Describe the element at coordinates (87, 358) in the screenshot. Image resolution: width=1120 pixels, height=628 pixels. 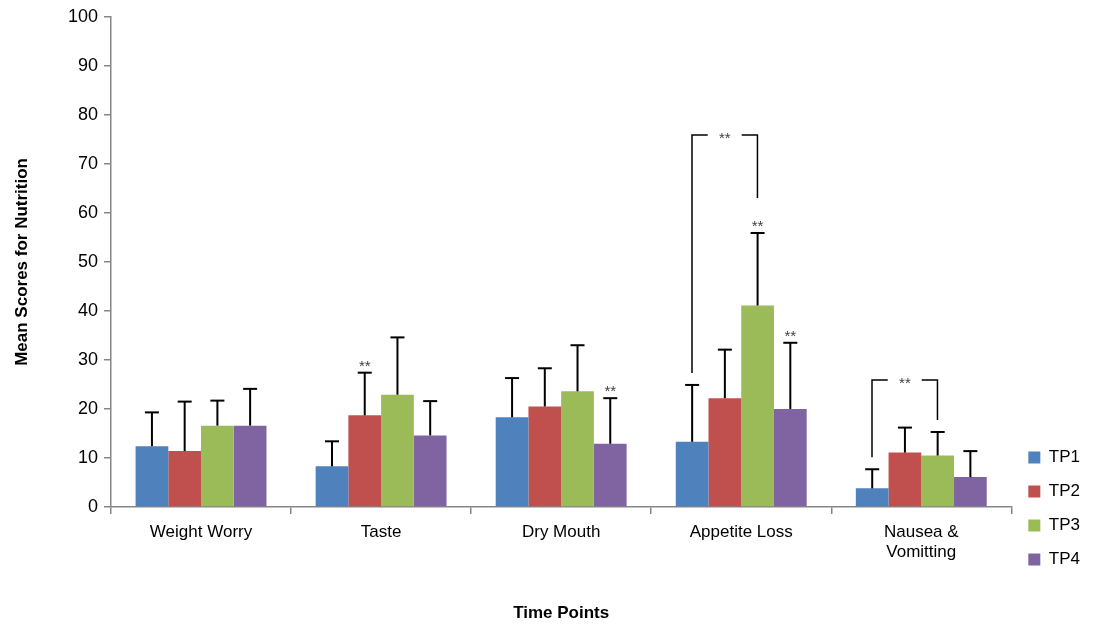
I see `y-tick-label: 30` at that location.